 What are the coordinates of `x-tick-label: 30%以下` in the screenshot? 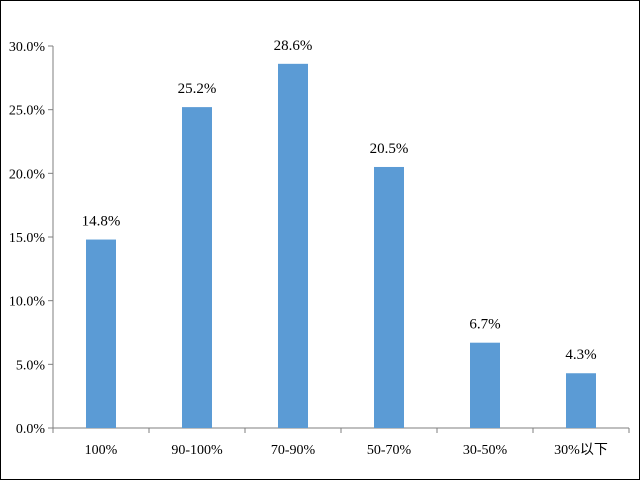 It's located at (581, 450).